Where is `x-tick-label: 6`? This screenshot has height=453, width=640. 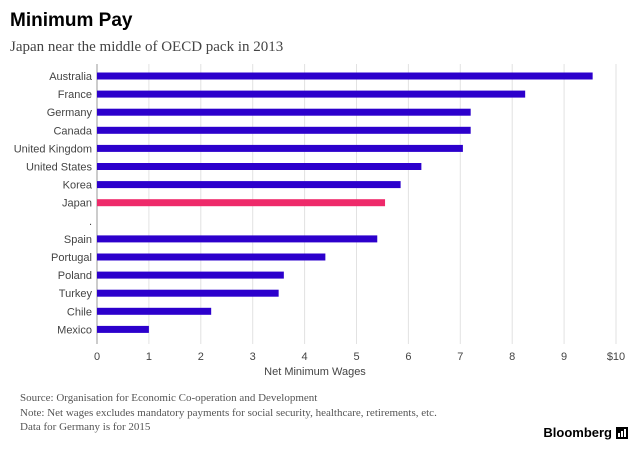 x-tick-label: 6 is located at coordinates (408, 357).